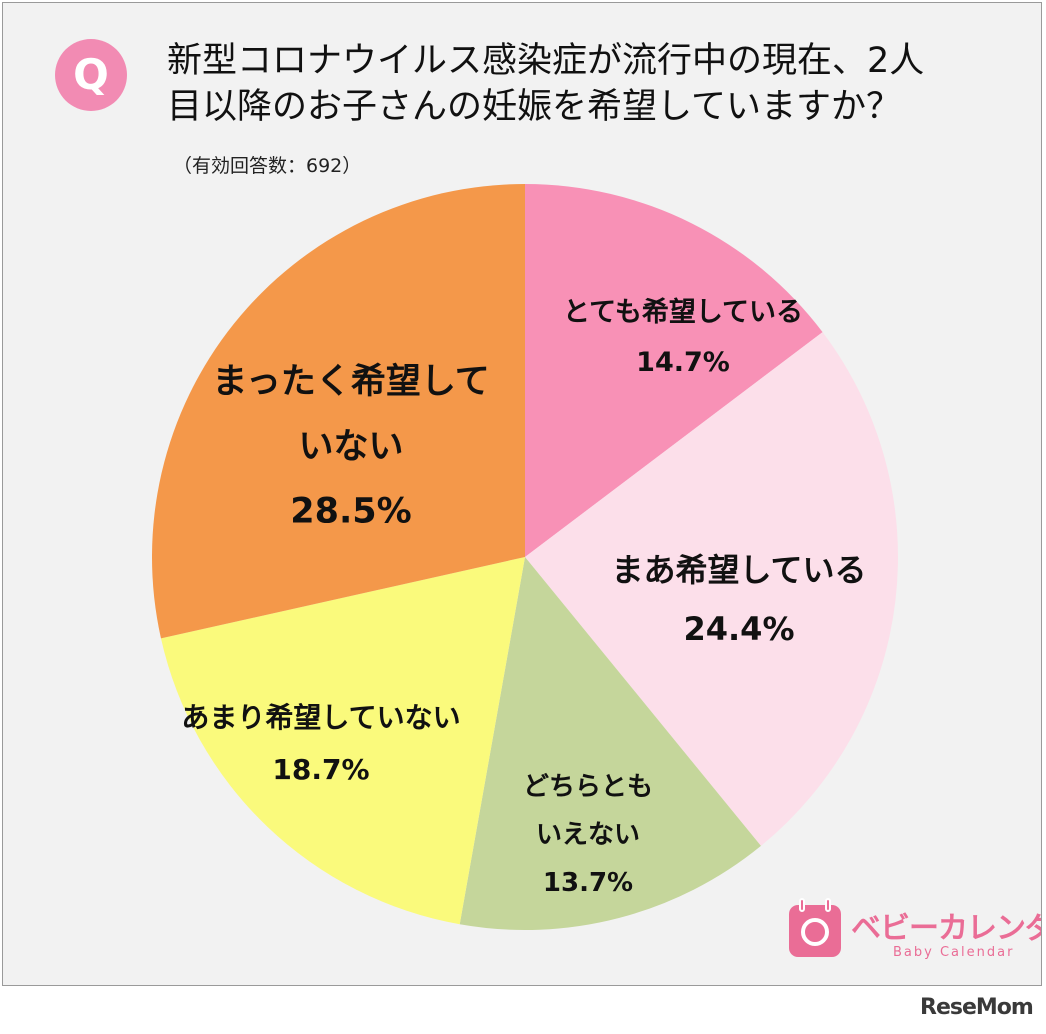 The height and width of the screenshot is (1034, 1046). What do you see at coordinates (351, 382) in the screenshot?
I see `slice-category-label-5: まったく希望して` at bounding box center [351, 382].